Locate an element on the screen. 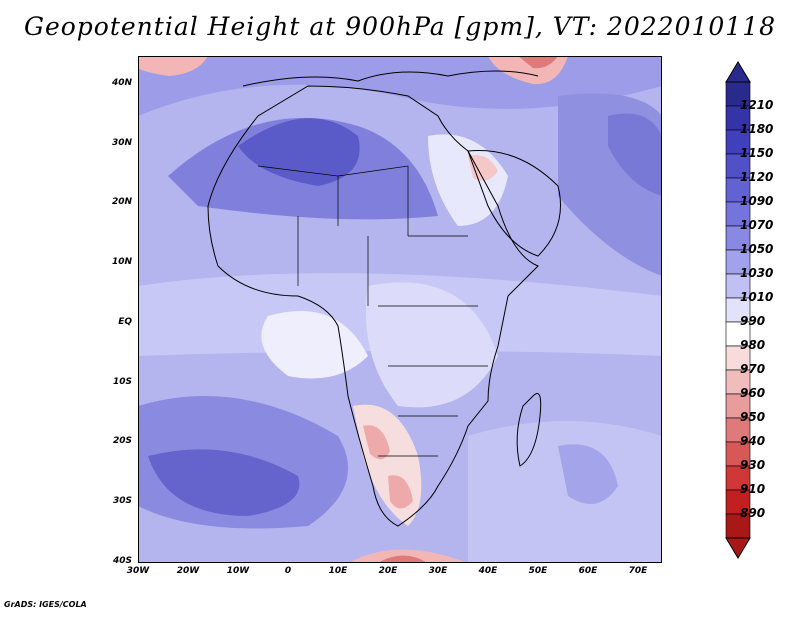  lon-tick-label: 70E is located at coordinates (638, 571).